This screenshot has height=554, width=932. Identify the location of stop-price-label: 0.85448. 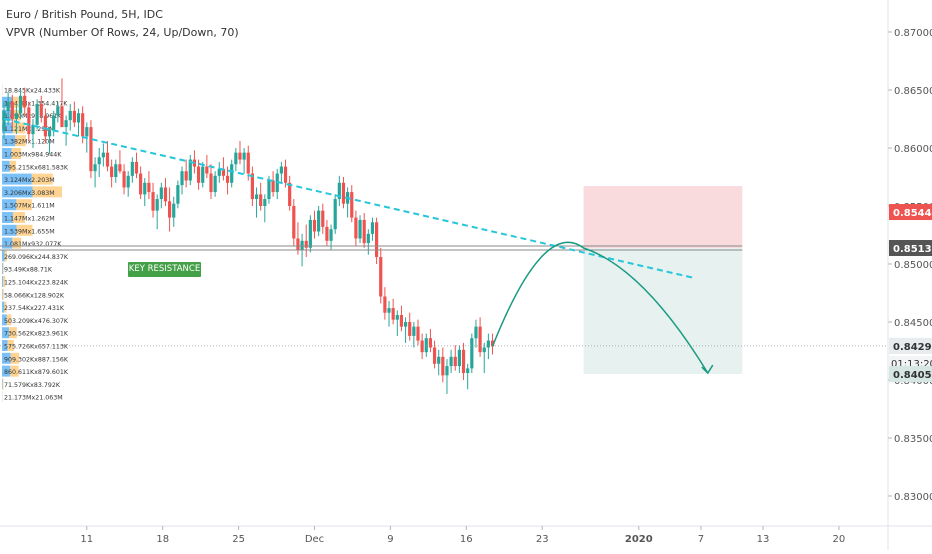
(912, 213).